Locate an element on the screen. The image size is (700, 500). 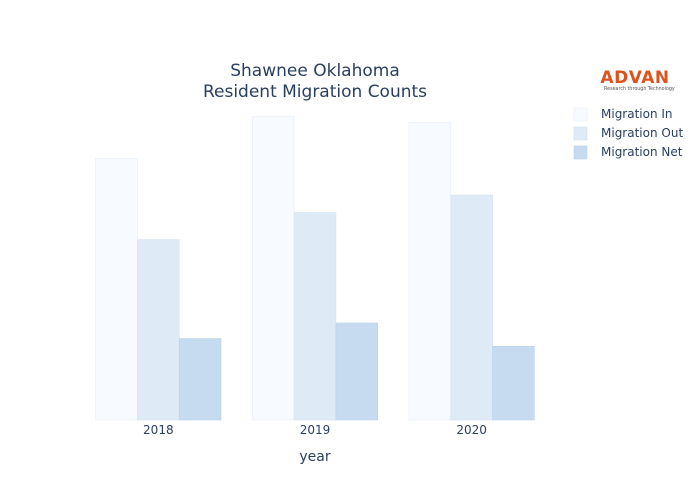
x-tick-label-2018: 2018 is located at coordinates (158, 430).